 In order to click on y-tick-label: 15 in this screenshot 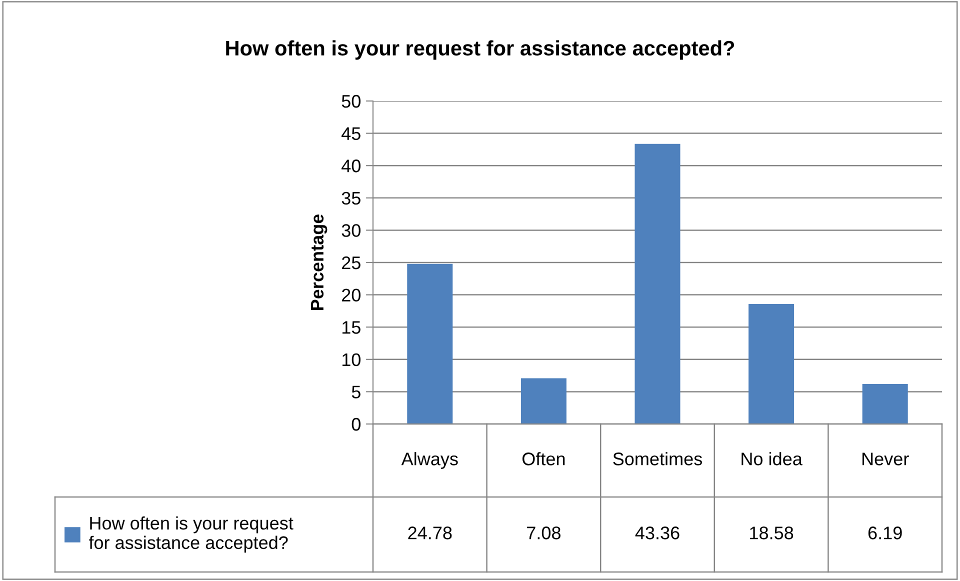, I will do `click(351, 327)`.